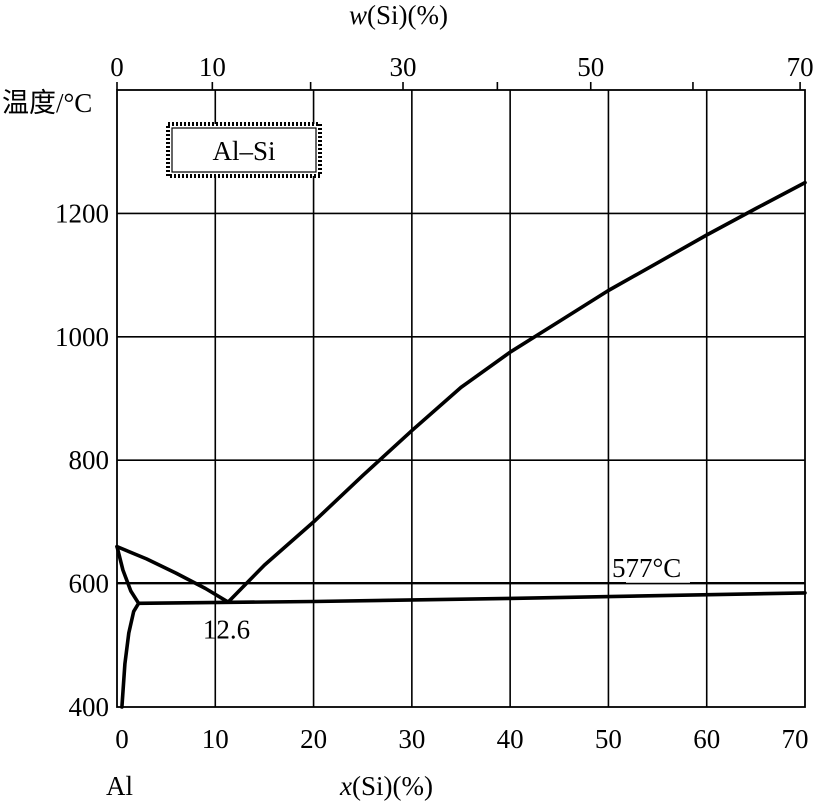  What do you see at coordinates (47, 103) in the screenshot?
I see `y-axis-label: 温度/°C` at bounding box center [47, 103].